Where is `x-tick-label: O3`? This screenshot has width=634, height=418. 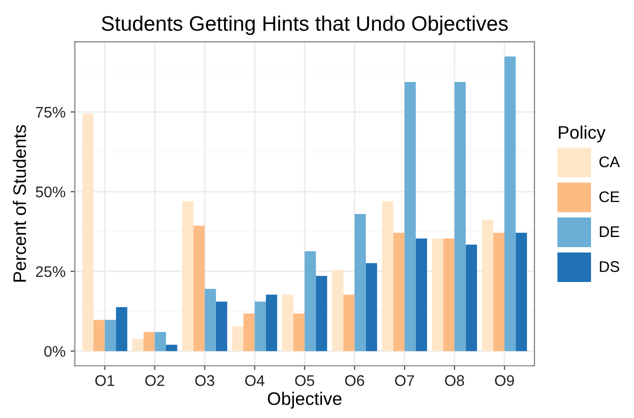
x-tick-label: O3 is located at coordinates (204, 380).